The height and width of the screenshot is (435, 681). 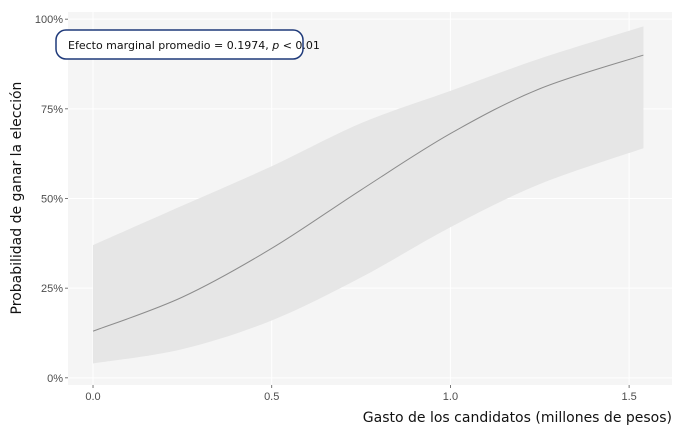 What do you see at coordinates (49, 20) in the screenshot?
I see `y-tick-label: 100%` at bounding box center [49, 20].